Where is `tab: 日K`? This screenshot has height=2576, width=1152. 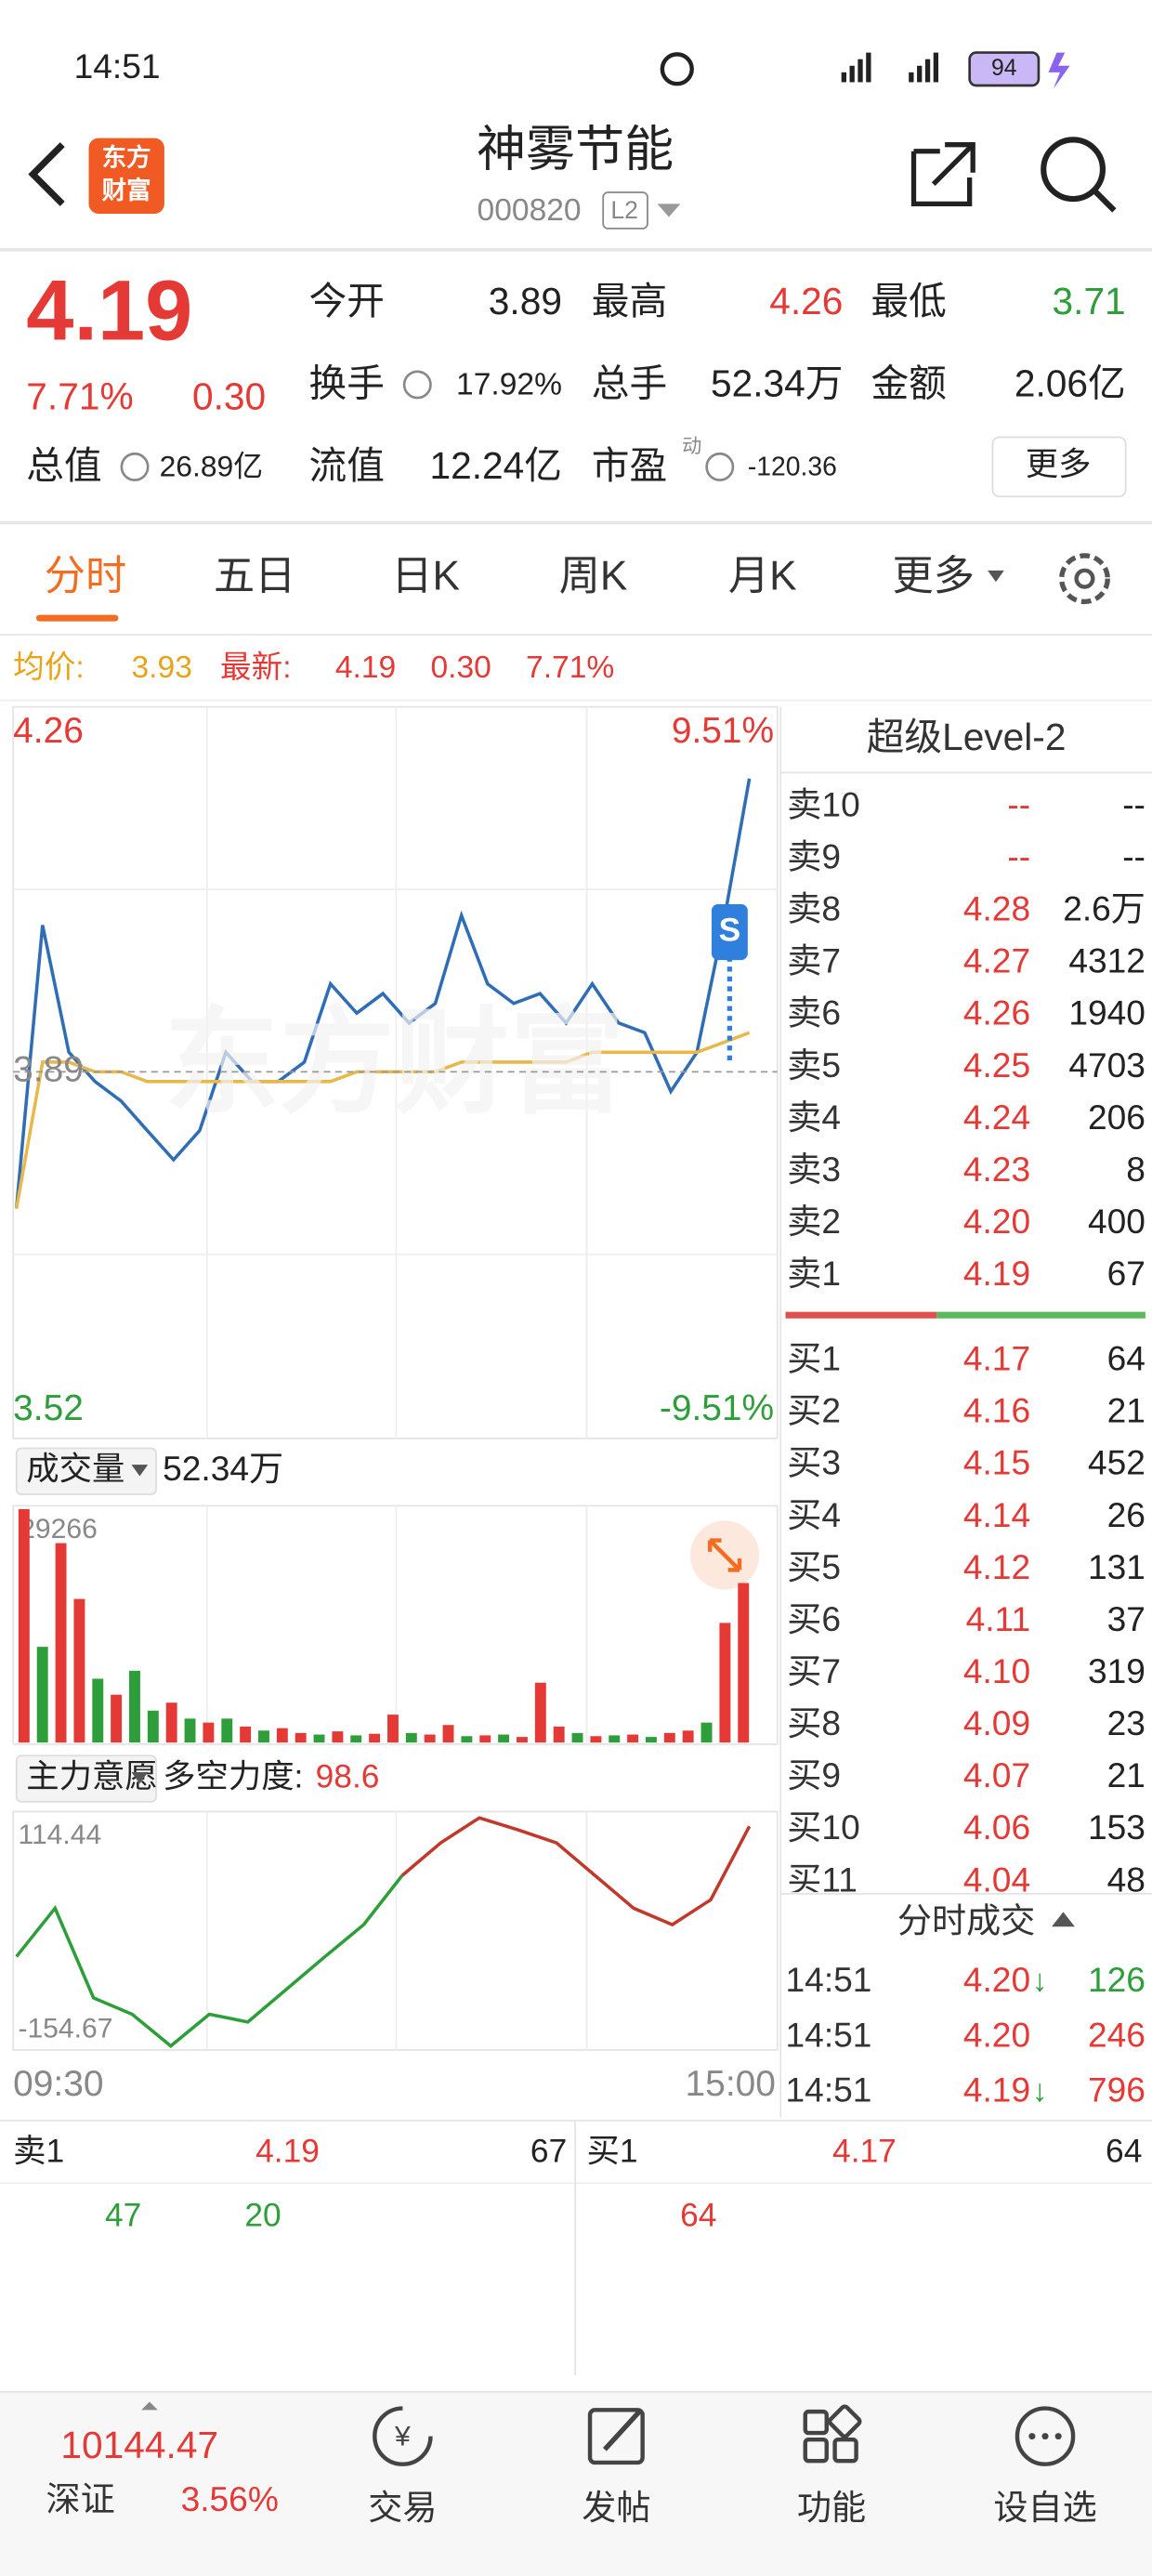 tab: 日K is located at coordinates (425, 575).